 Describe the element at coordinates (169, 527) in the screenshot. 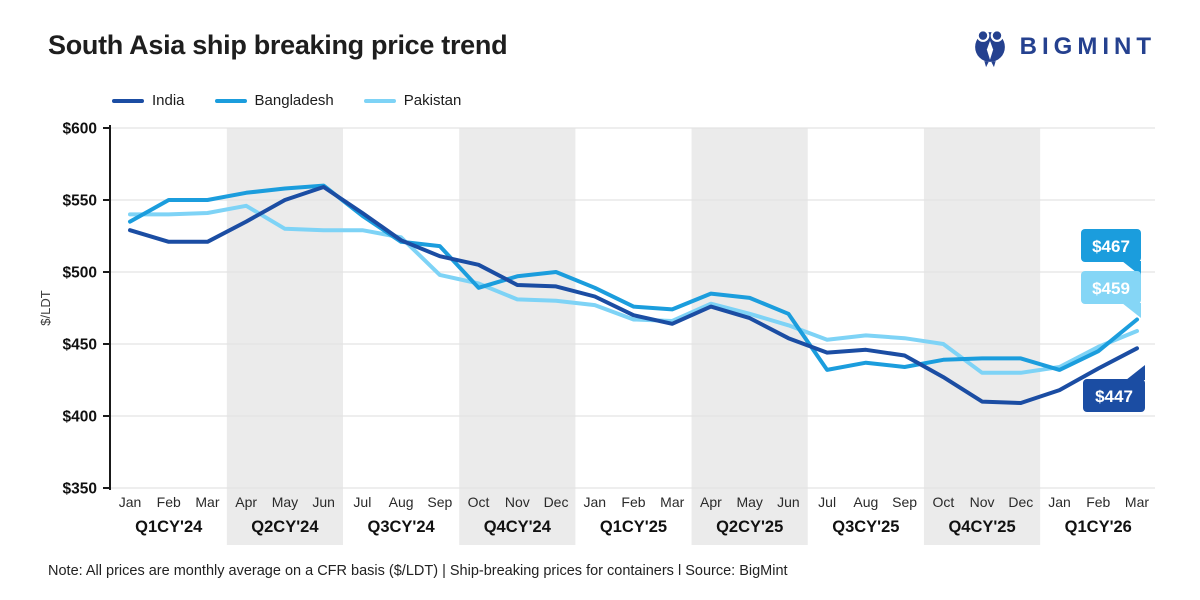

I see `quarter-label: Q1CY'24` at that location.